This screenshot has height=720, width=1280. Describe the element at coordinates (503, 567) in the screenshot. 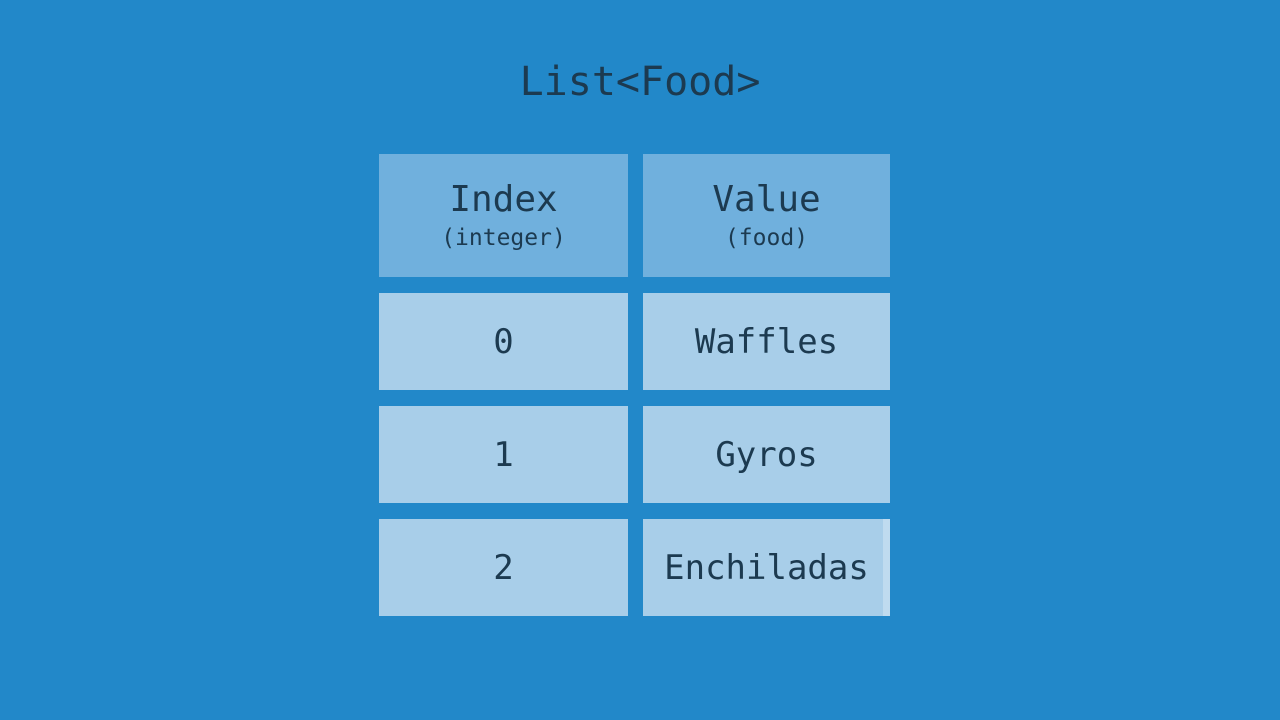

I see `index-cell-2: 2` at that location.